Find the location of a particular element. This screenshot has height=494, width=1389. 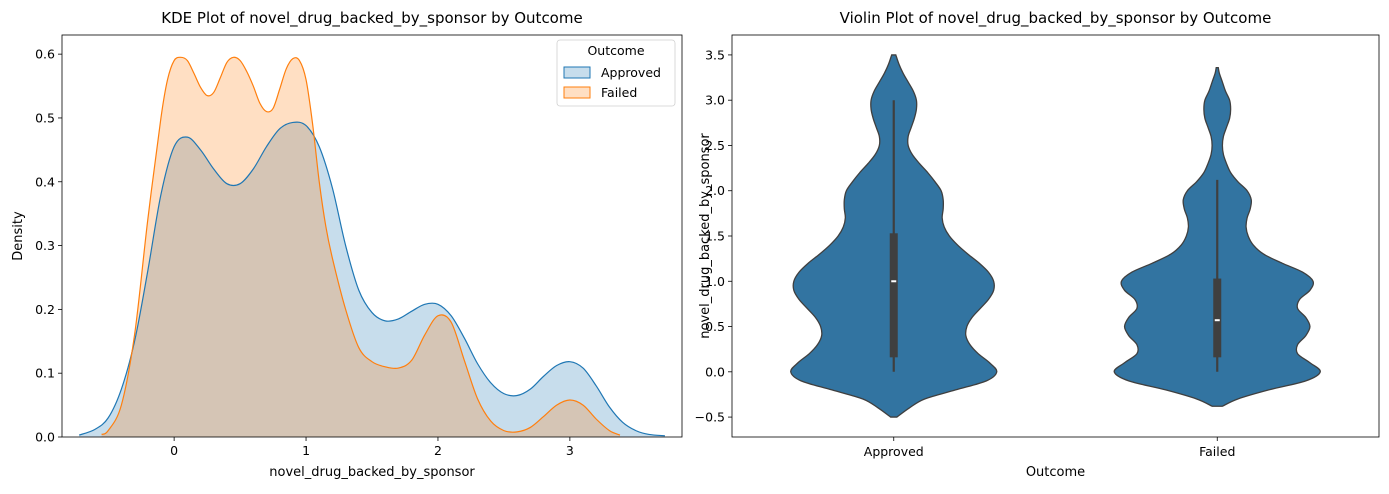

violin-y-axis-label: novel_drug_backed_by_sponsor is located at coordinates (705, 236).